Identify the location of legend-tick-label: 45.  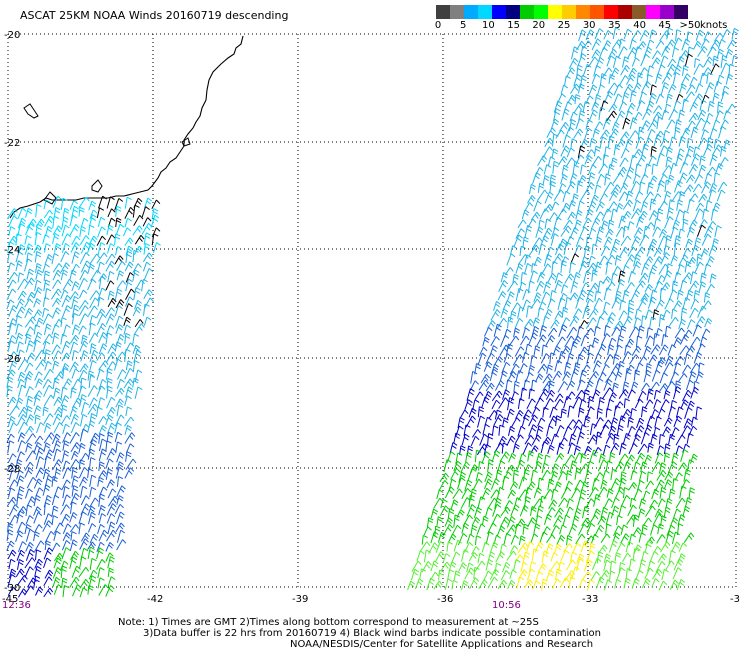
(665, 25).